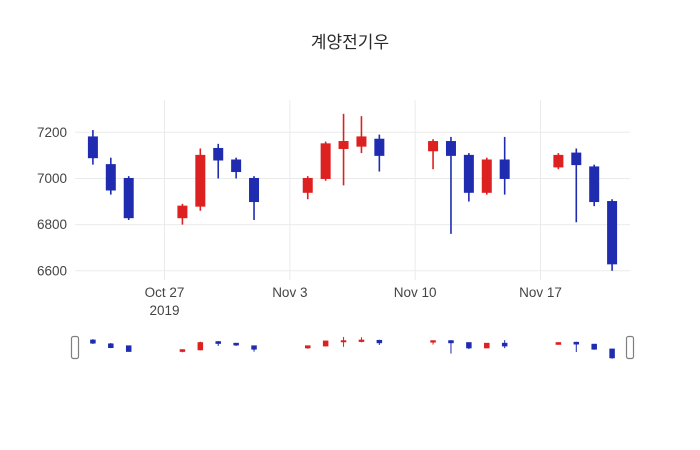  Describe the element at coordinates (415, 292) in the screenshot. I see `x-tick-label: Nov 10` at that location.